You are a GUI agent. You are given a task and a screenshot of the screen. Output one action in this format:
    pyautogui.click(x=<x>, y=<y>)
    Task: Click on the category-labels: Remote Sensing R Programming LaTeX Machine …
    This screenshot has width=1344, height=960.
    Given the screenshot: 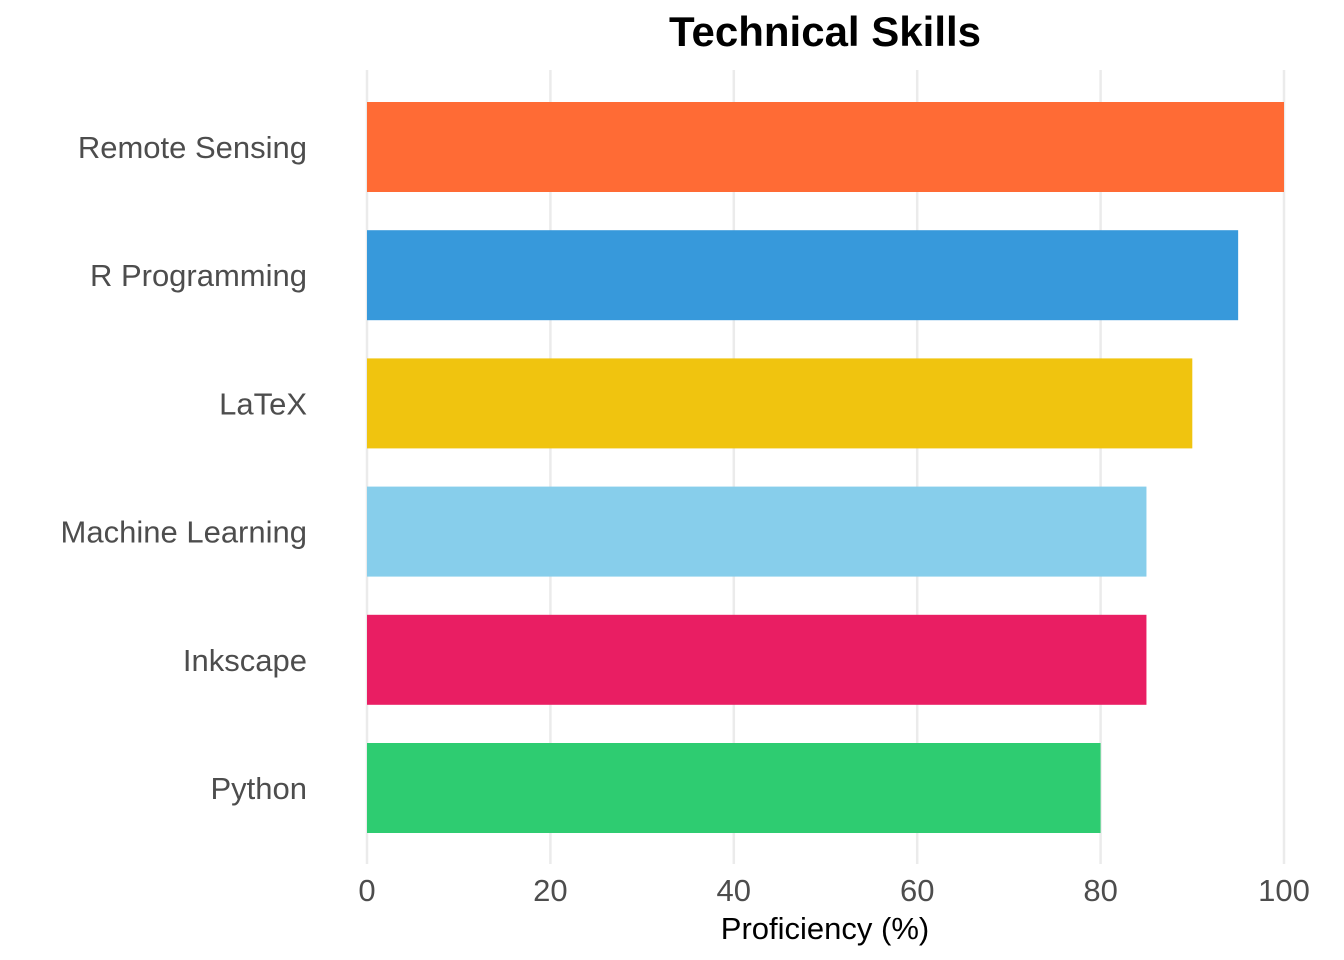 What is the action you would take?
    pyautogui.click(x=184, y=468)
    